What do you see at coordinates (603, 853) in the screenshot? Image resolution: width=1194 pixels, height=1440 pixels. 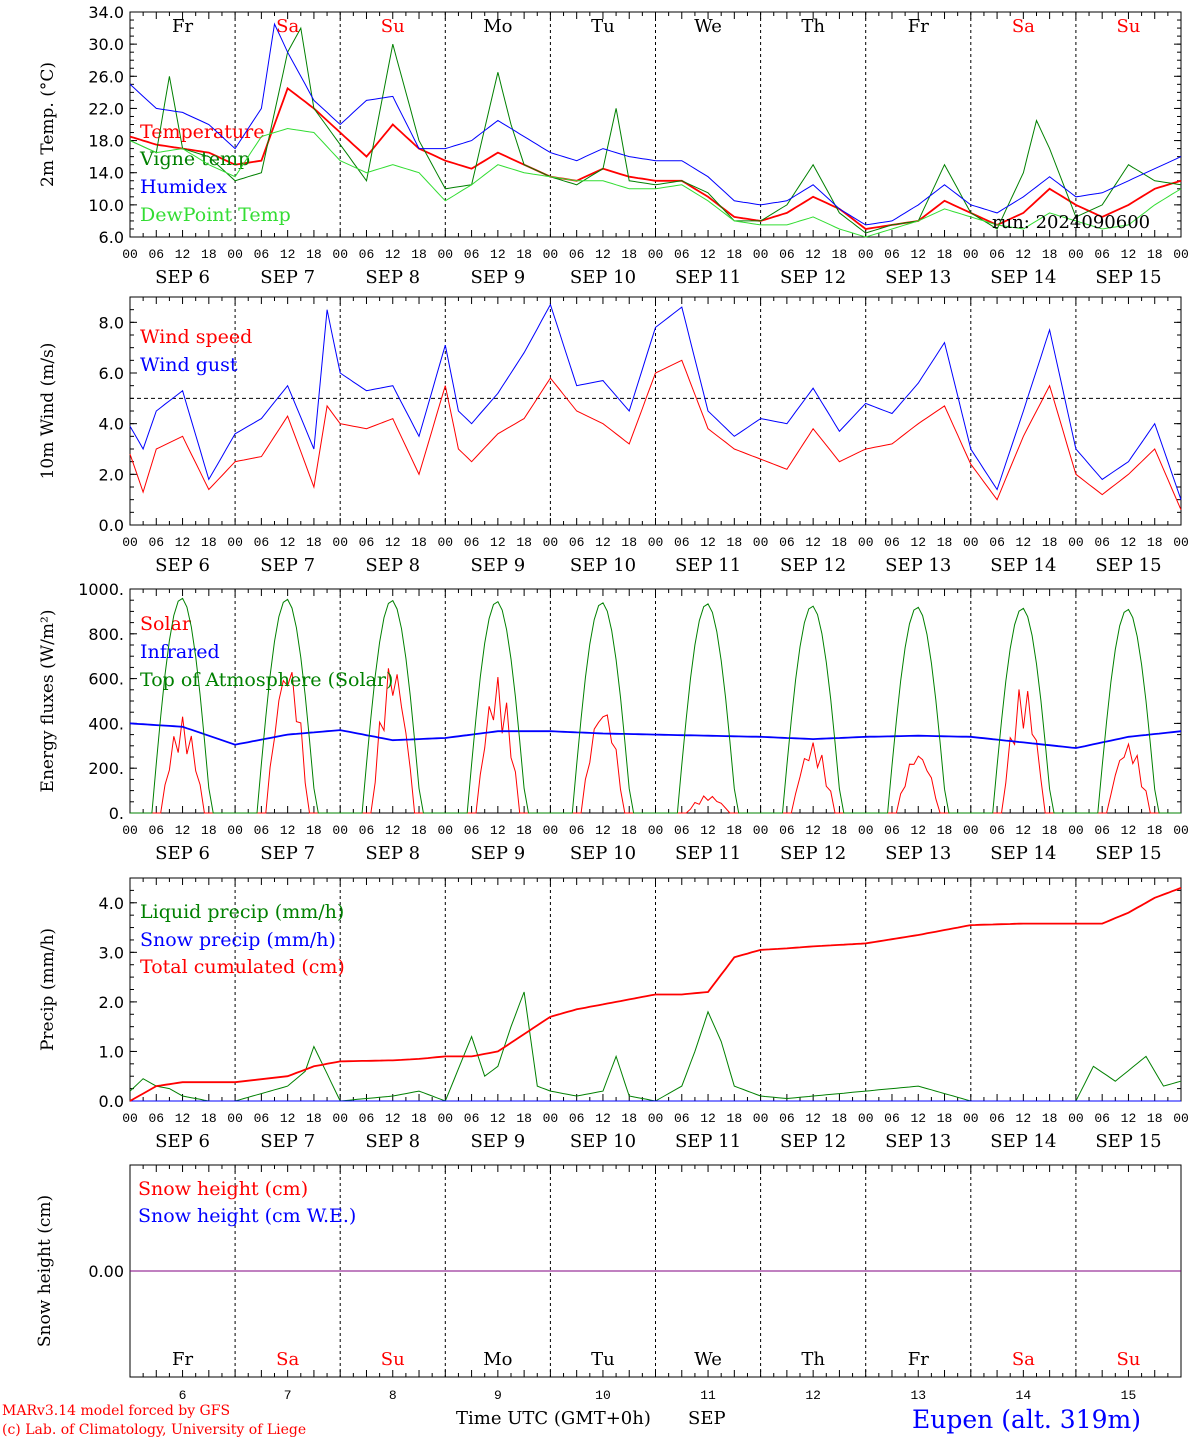 I see `x-date-label: SEP 10` at bounding box center [603, 853].